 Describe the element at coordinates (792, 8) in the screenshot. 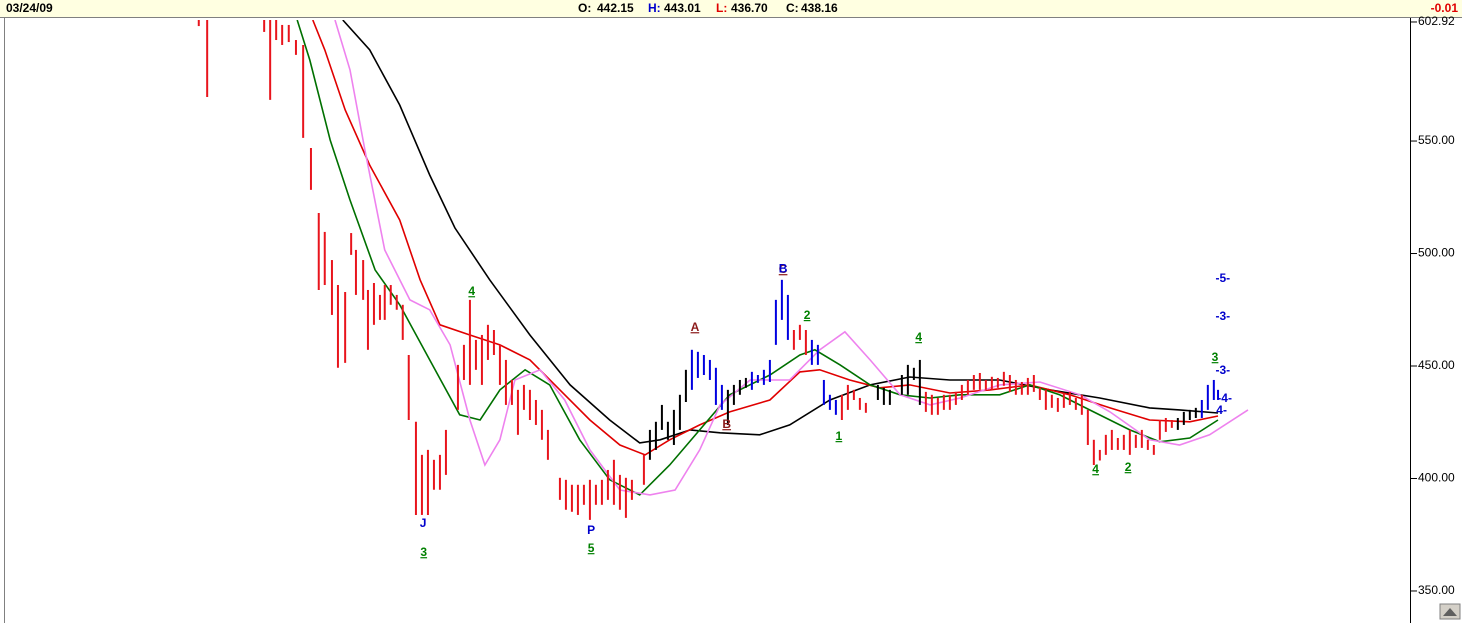

I see `close-label: C:` at that location.